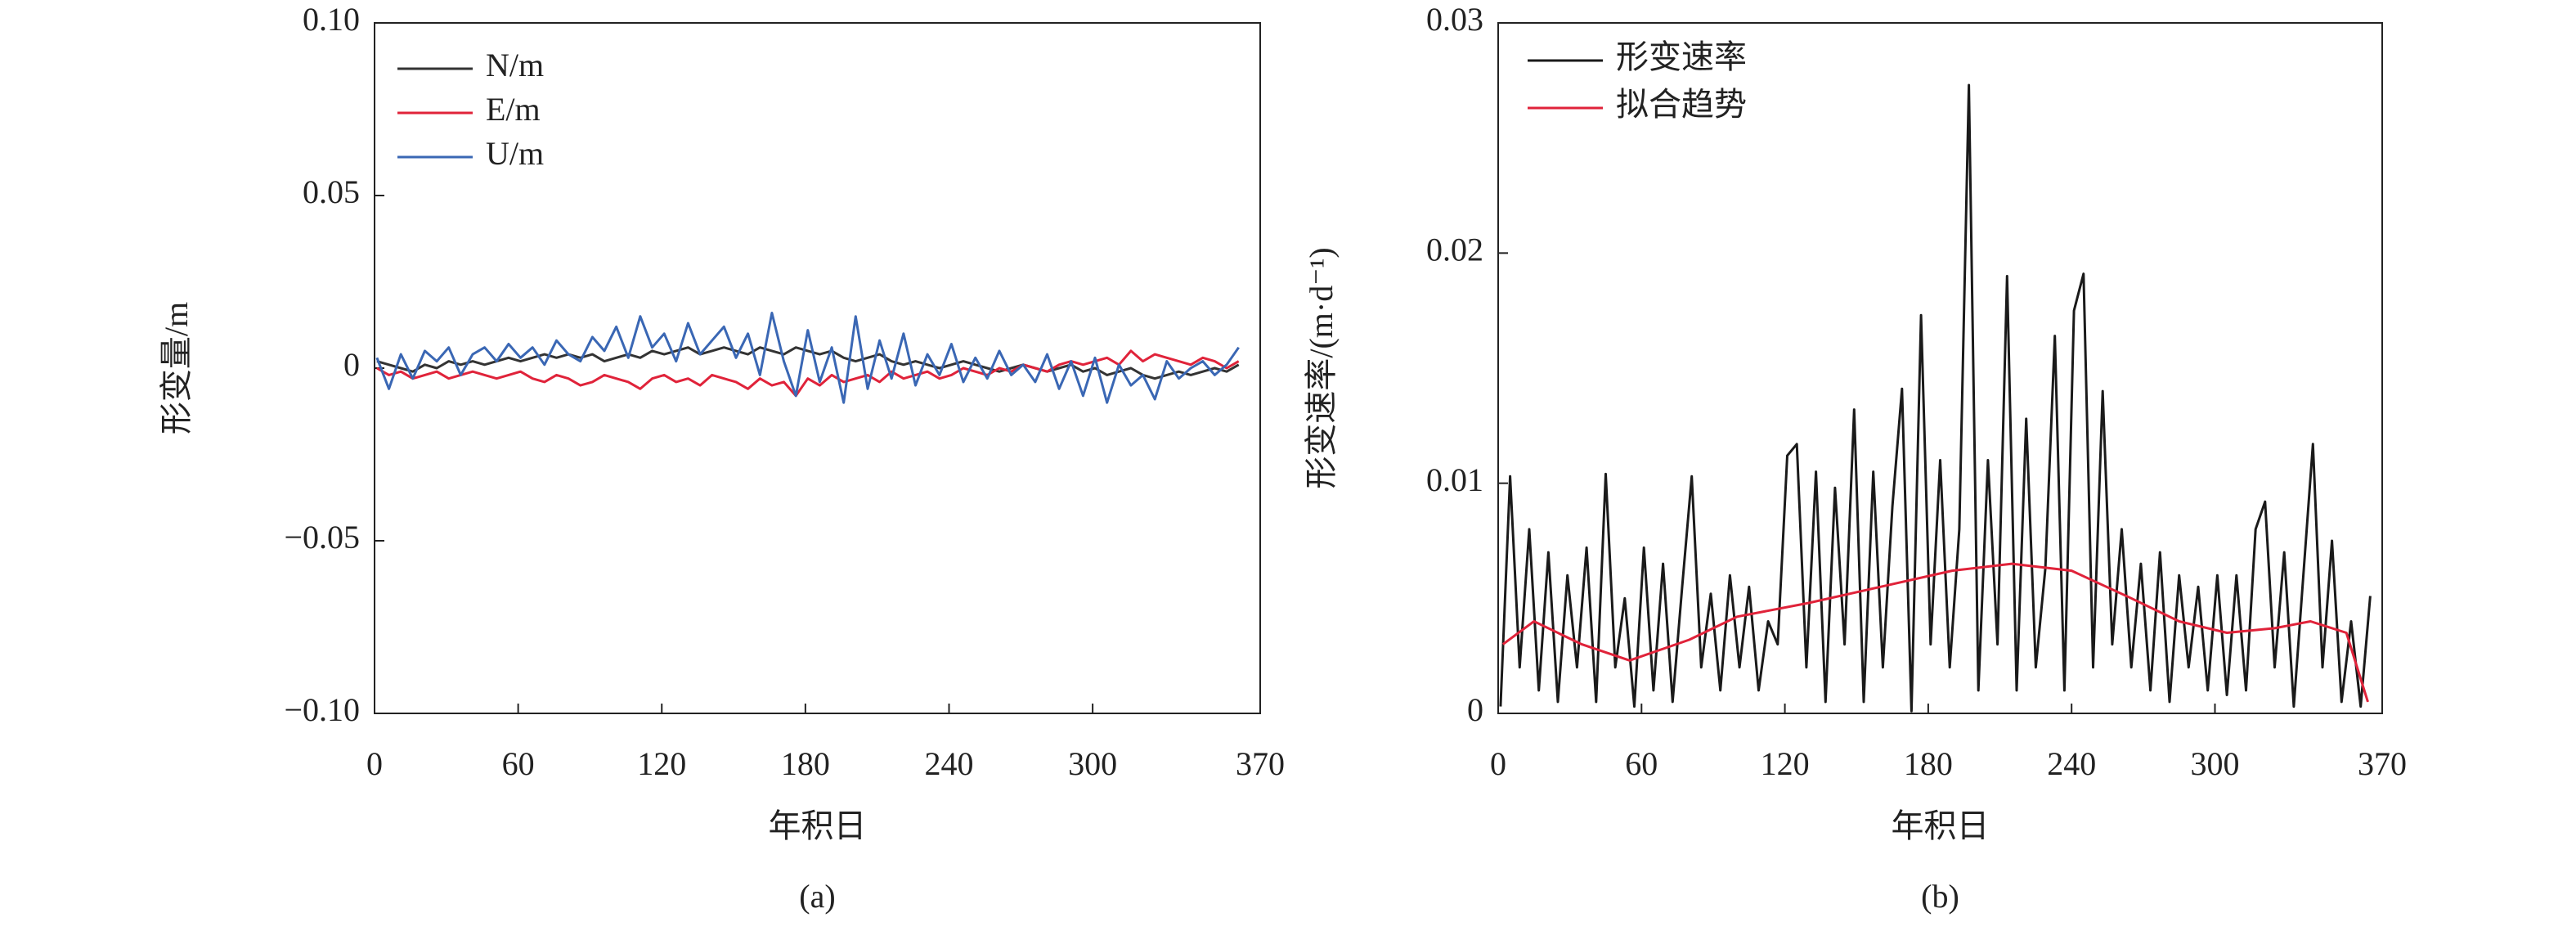  What do you see at coordinates (1454, 480) in the screenshot?
I see `y-tick-label: 0.01` at bounding box center [1454, 480].